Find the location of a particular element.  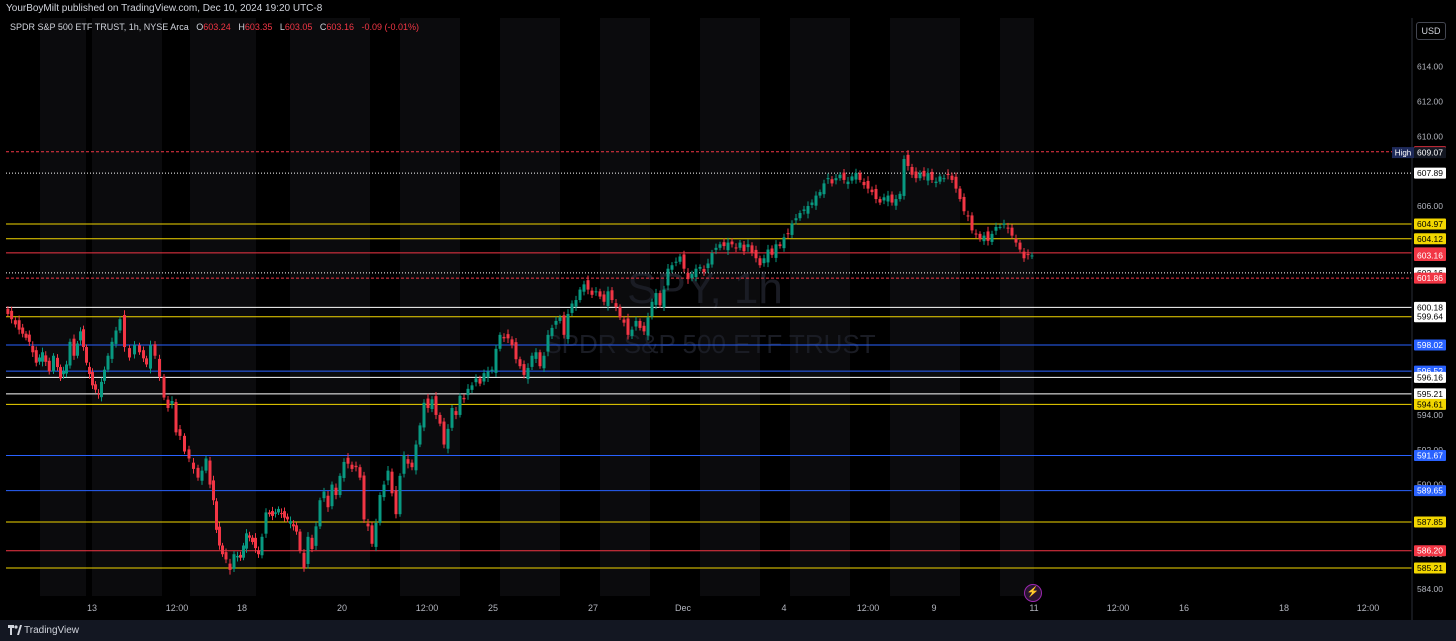

price-badge-label: 601.86 is located at coordinates (1430, 278).